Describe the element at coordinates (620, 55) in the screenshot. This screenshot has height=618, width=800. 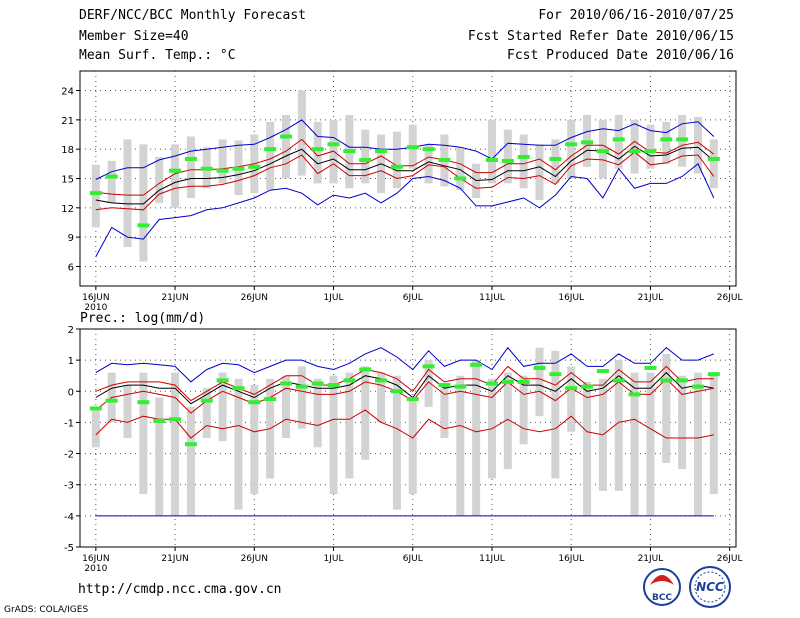
I see `fcst-produced-date: Fcst Produced Date 2010/06/16` at that location.